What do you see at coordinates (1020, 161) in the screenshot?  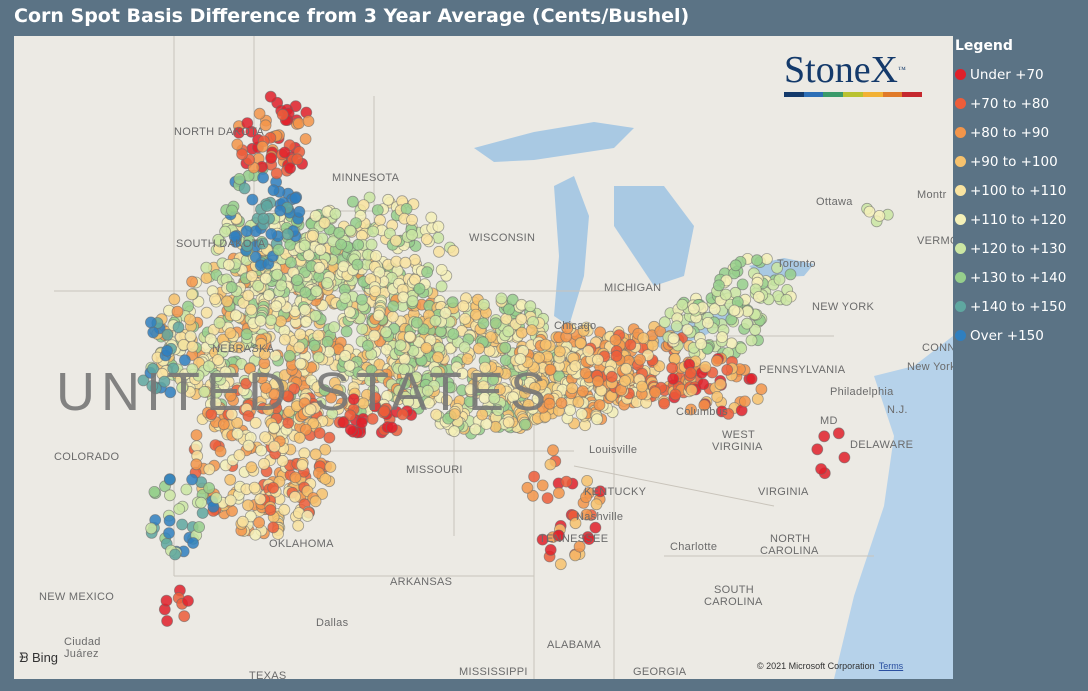 I see `legend-item: +90 to +100` at bounding box center [1020, 161].